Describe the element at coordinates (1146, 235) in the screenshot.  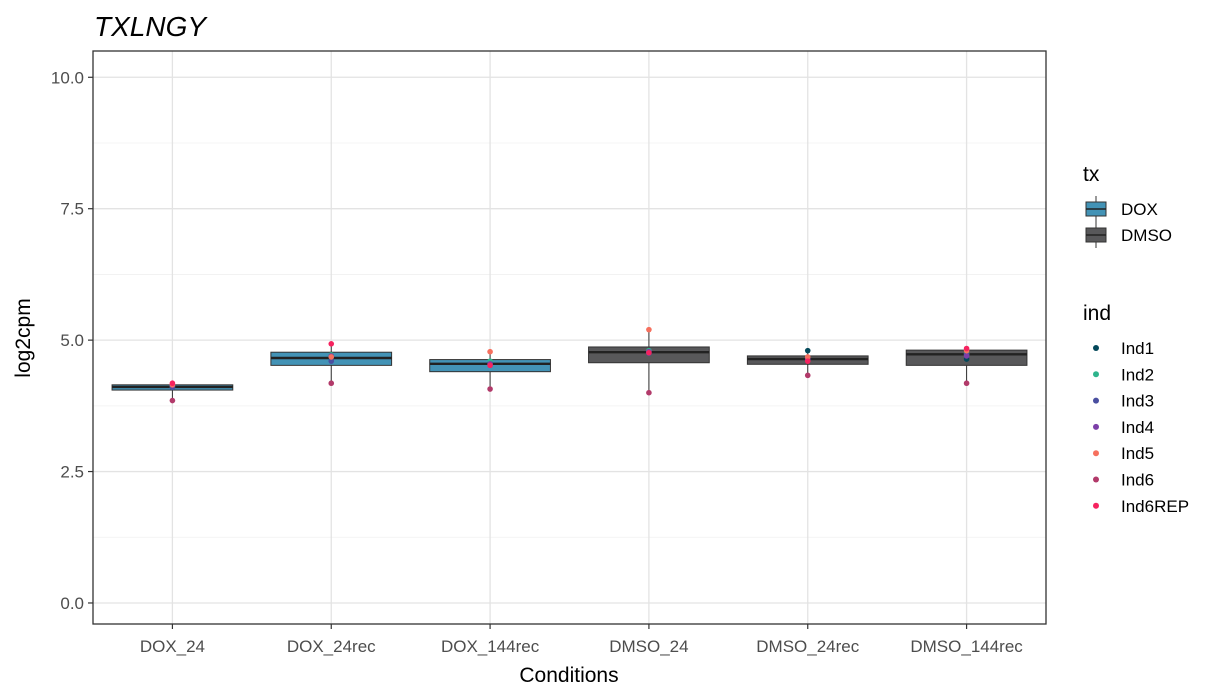
I see `legend-tx-label: DMSO` at that location.